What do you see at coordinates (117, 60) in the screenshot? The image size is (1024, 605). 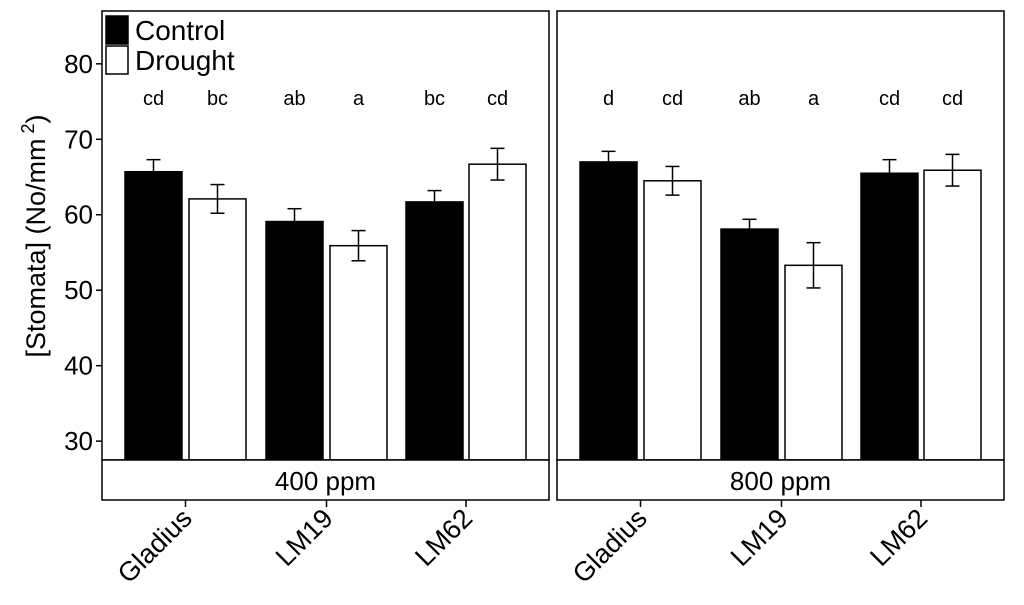 I see `legend-swatch-drought` at bounding box center [117, 60].